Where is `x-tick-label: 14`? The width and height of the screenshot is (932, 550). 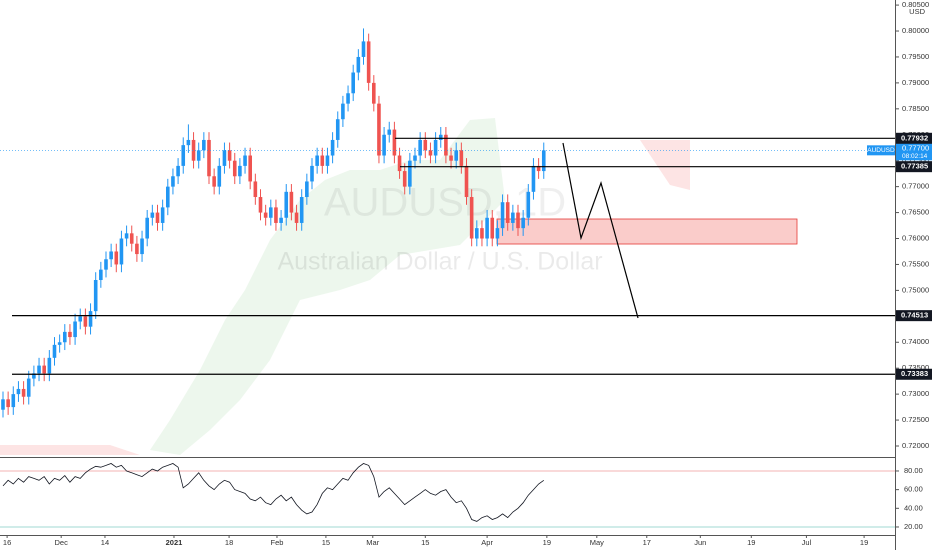
x-tick-label: 14 is located at coordinates (105, 542).